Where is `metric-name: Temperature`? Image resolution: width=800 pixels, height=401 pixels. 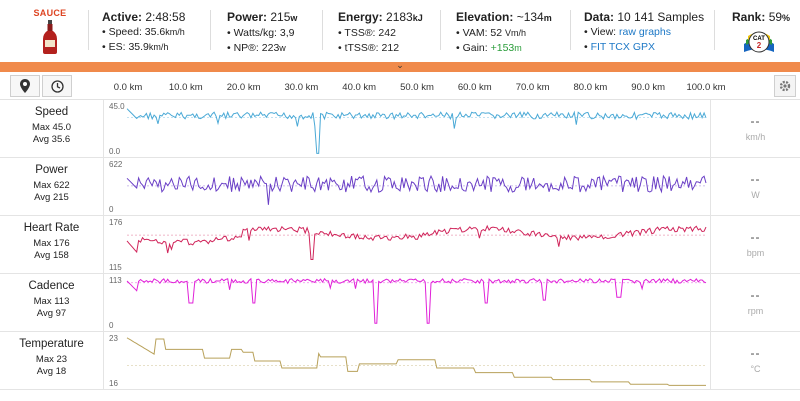
metric-name: Temperature is located at coordinates (51, 344).